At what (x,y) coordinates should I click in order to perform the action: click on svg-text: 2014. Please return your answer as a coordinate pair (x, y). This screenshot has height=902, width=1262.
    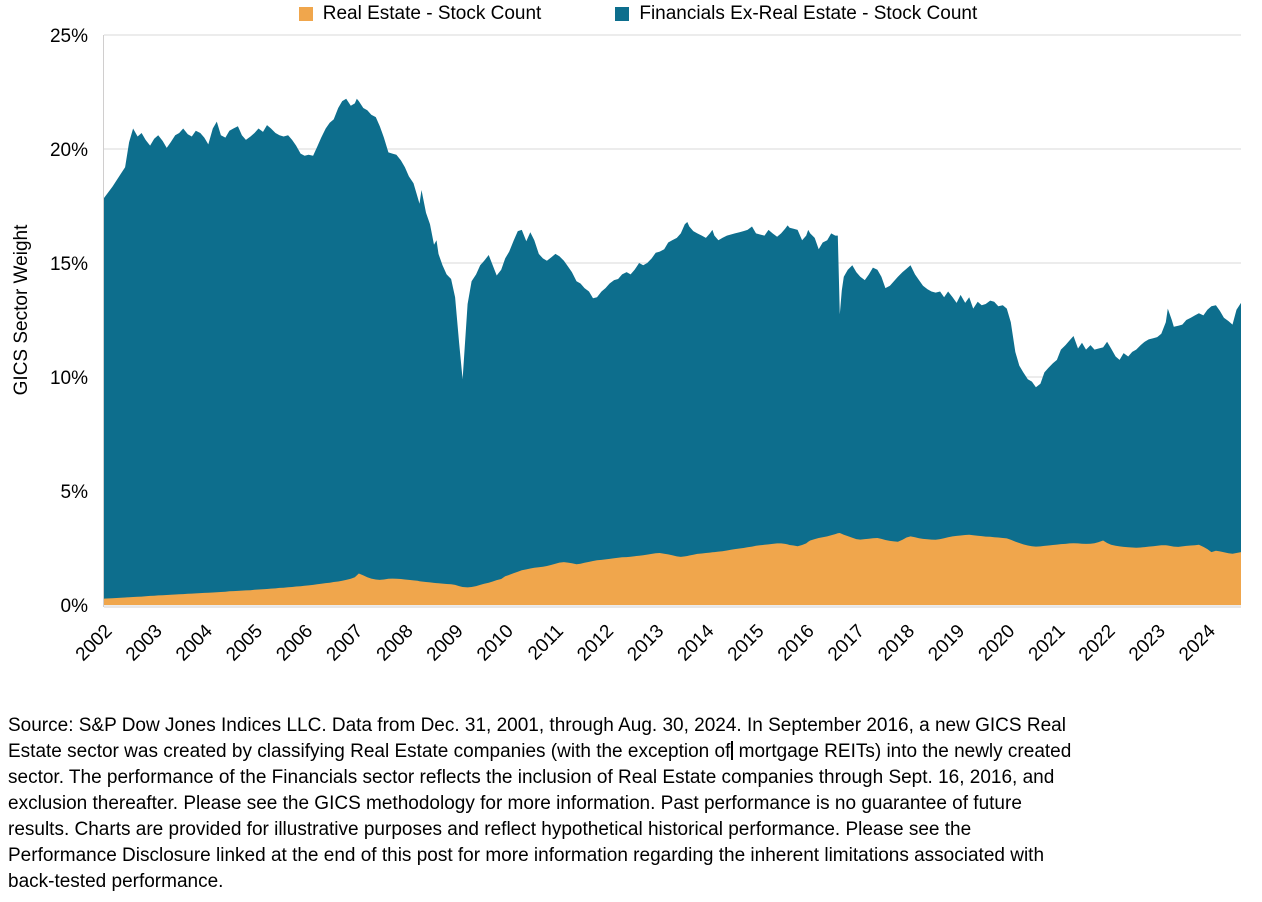
    Looking at the image, I should click on (696, 642).